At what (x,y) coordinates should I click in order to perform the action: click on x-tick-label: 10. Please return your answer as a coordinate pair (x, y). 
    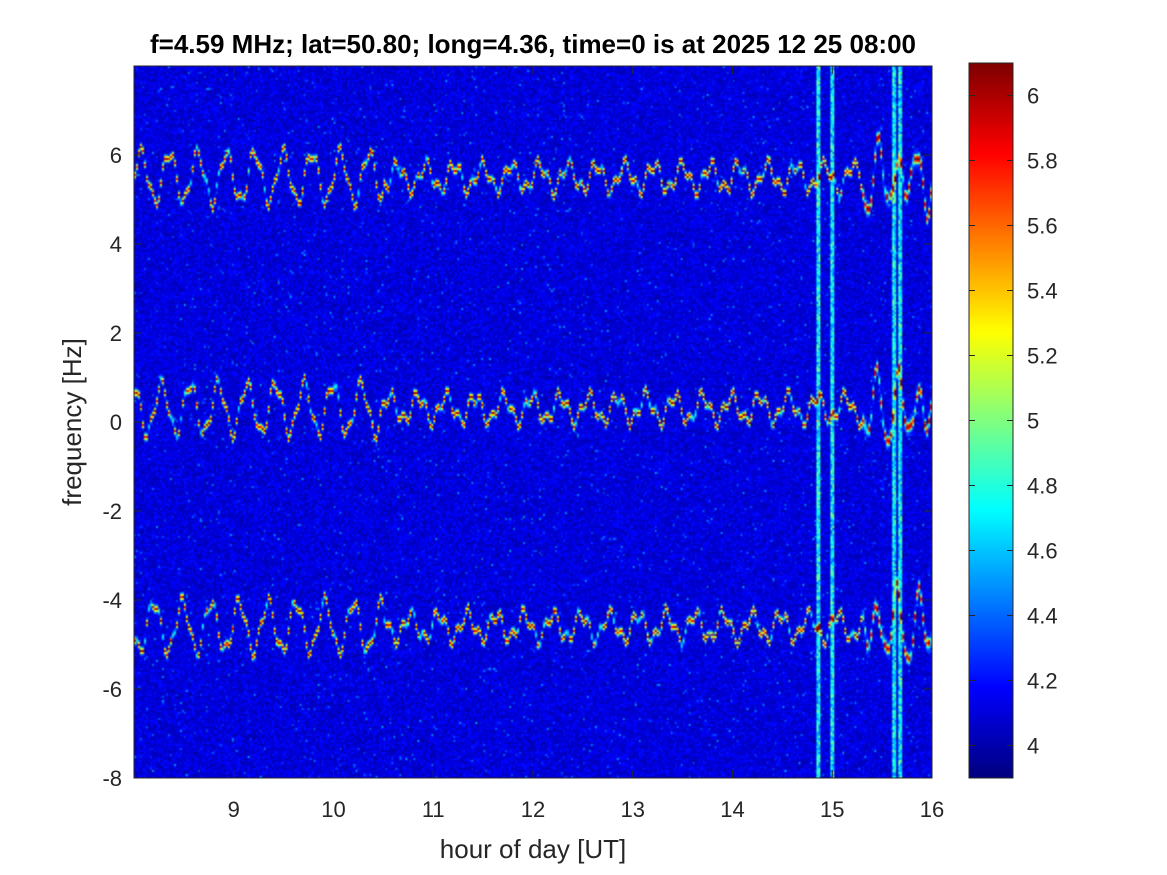
    Looking at the image, I should click on (333, 809).